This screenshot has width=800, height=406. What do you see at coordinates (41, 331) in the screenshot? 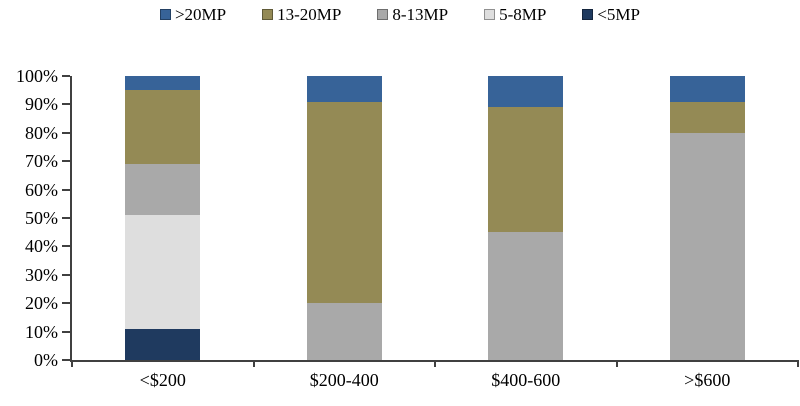
I see `y-axis-label: 10%` at bounding box center [41, 331].